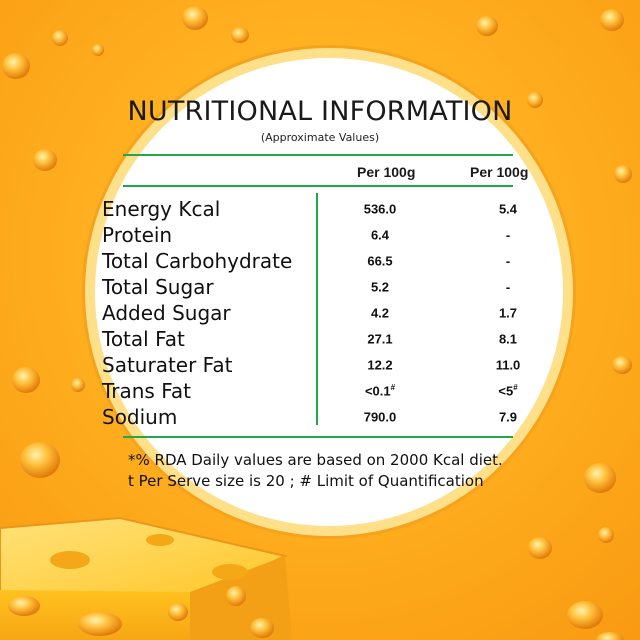  What do you see at coordinates (143, 339) in the screenshot?
I see `nutrient-name: Total Fat` at bounding box center [143, 339].